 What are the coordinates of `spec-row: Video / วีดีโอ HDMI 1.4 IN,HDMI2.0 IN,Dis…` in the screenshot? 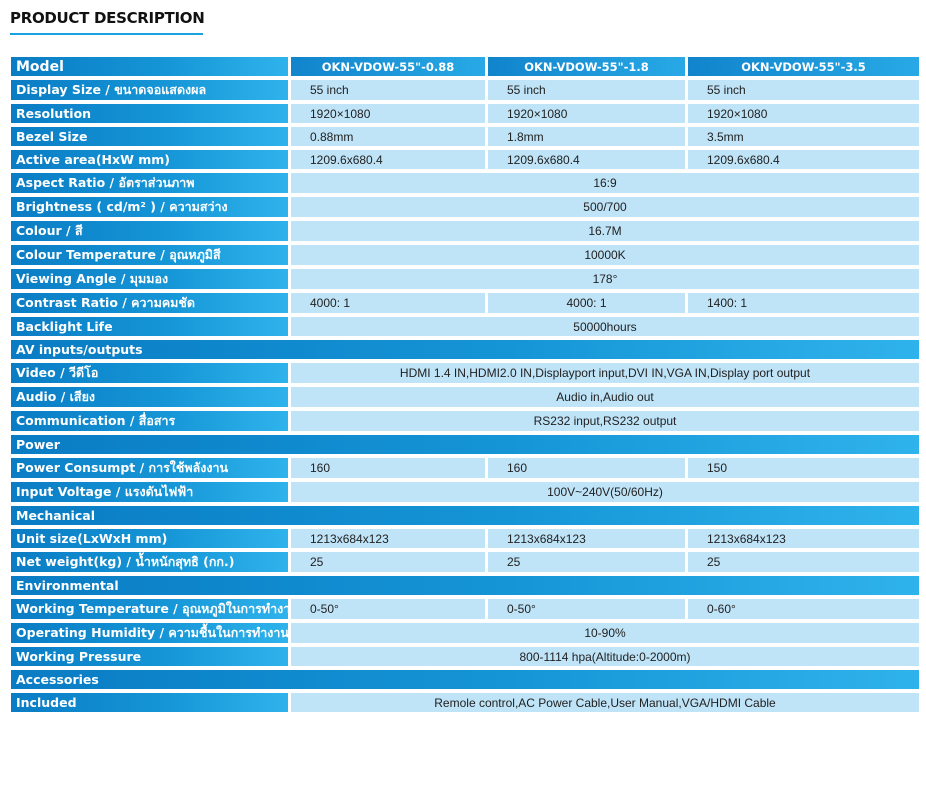 It's located at (465, 373).